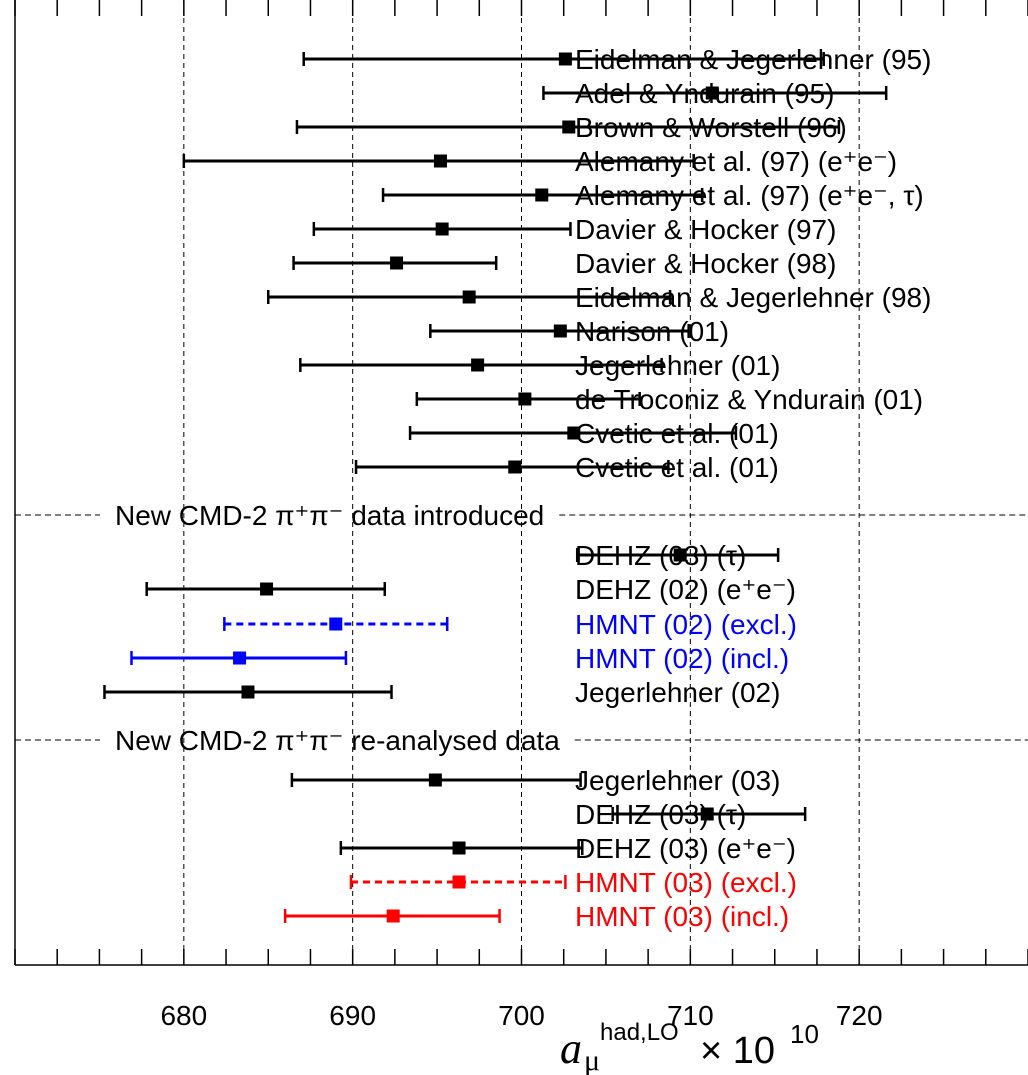 This screenshot has width=1028, height=1075. Describe the element at coordinates (337, 740) in the screenshot. I see `section-title: New CMD-2 π⁺π⁻ re-analysed data` at that location.